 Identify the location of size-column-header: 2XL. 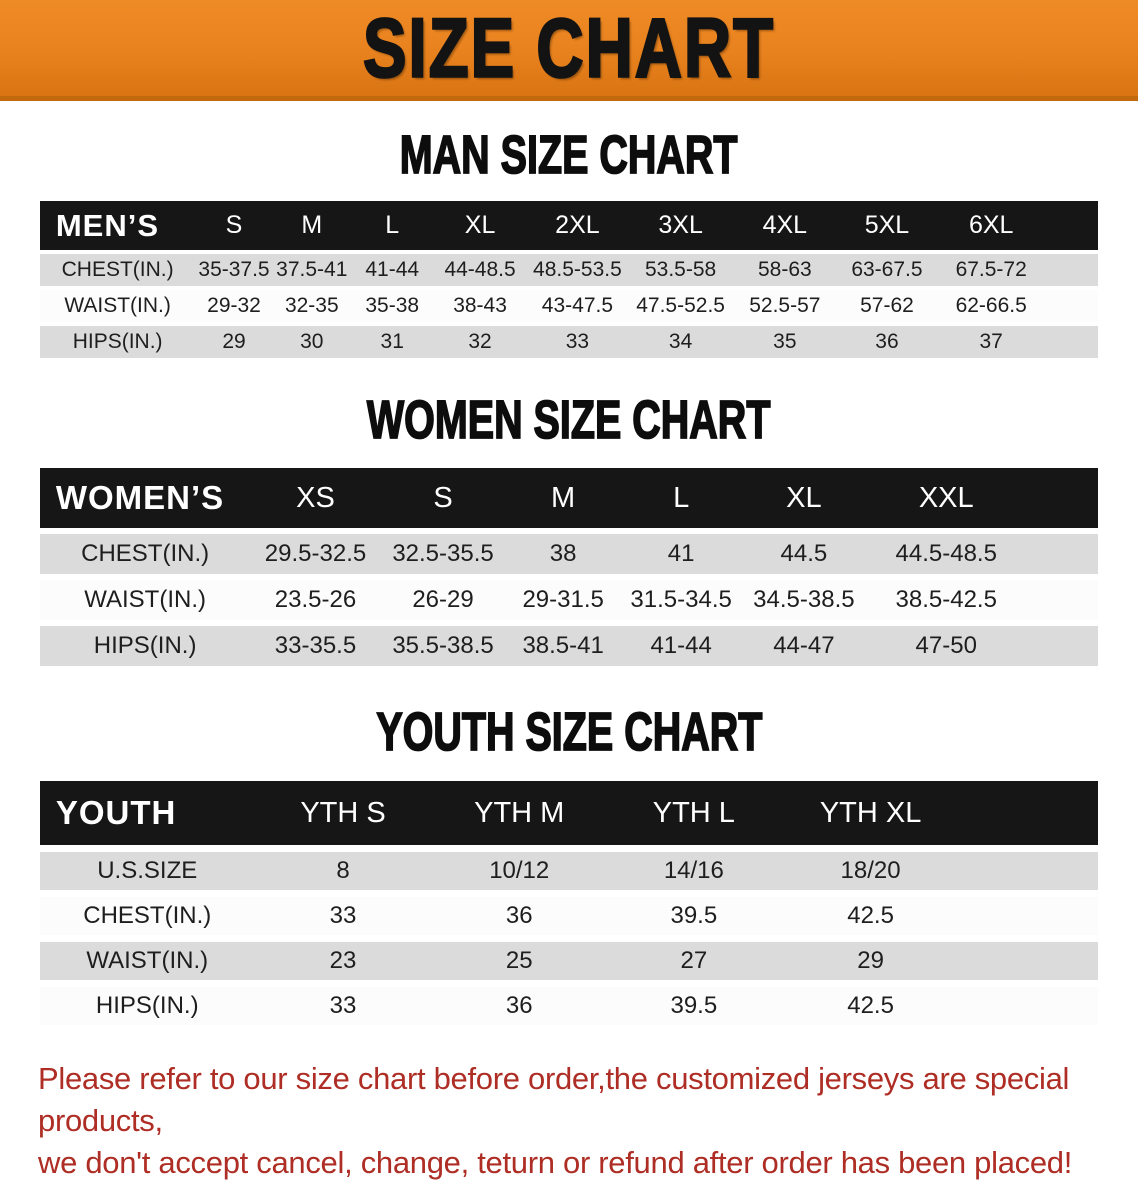
(577, 225).